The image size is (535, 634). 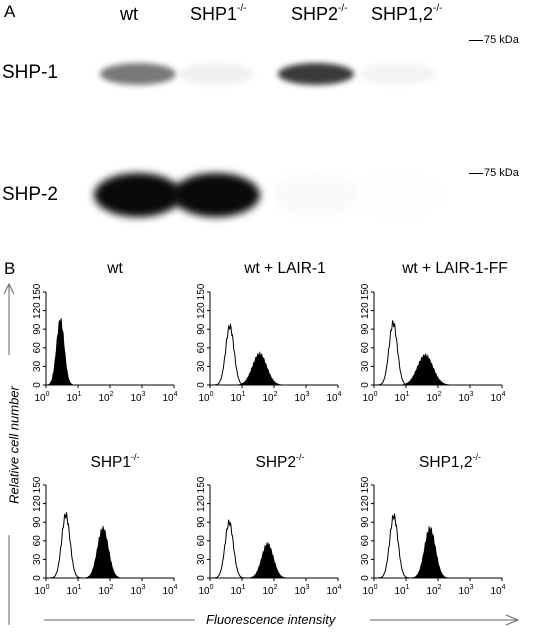 I want to click on histogram-title-base: SHP2, so click(x=276, y=462).